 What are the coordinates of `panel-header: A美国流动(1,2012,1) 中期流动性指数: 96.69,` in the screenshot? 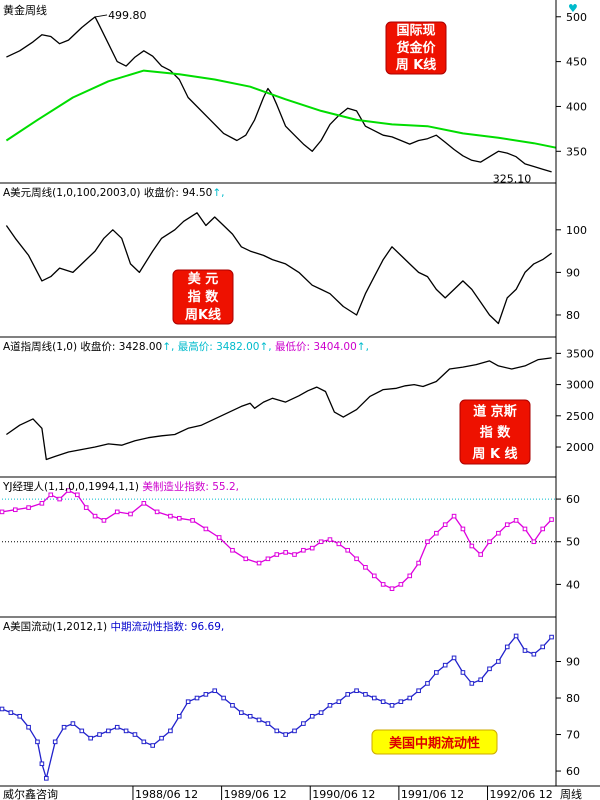 It's located at (113, 626).